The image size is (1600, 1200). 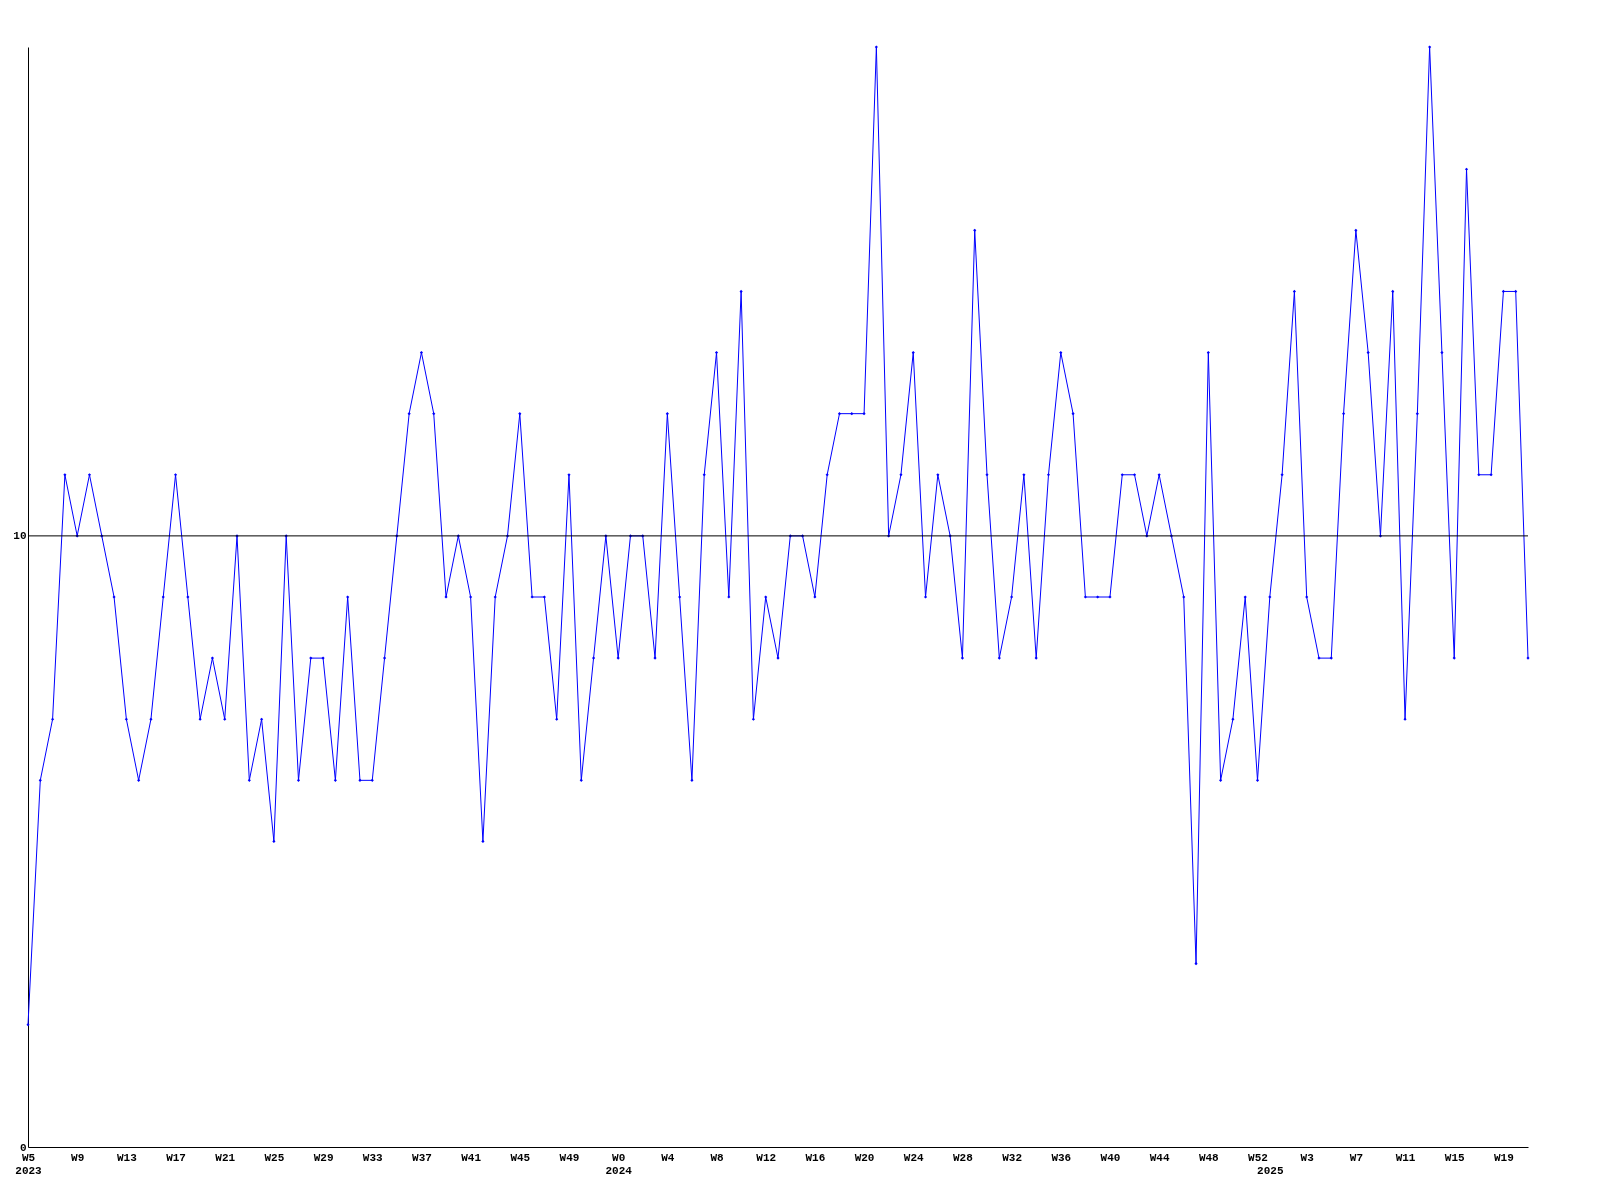 I want to click on y-tick-label: 0, so click(x=23, y=1147).